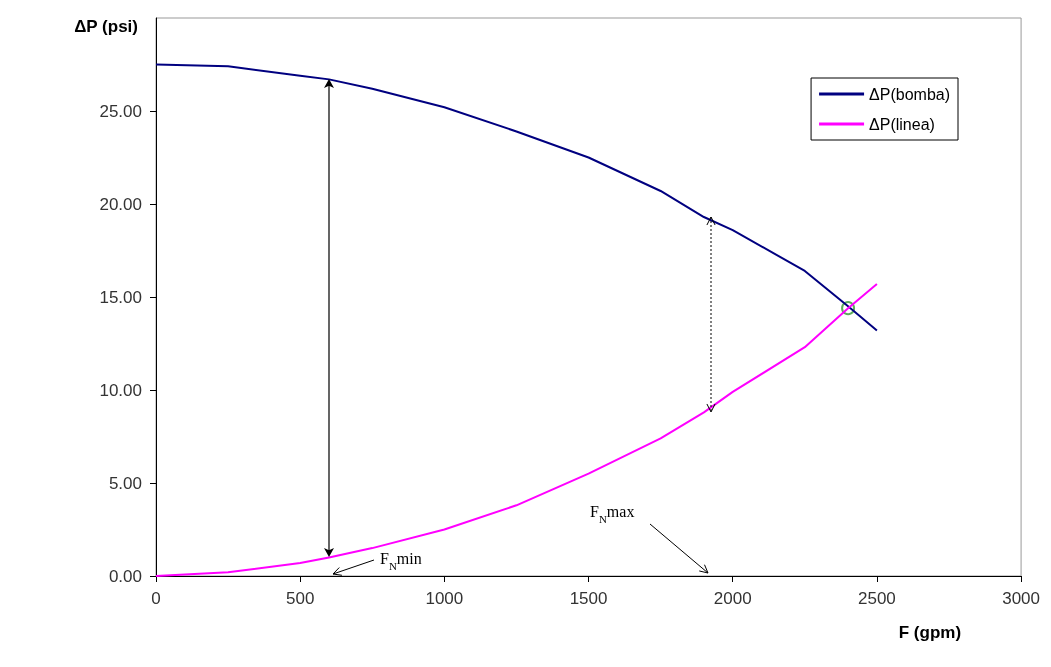 This screenshot has height=667, width=1051. Describe the element at coordinates (732, 598) in the screenshot. I see `x-tick-label: 2000` at that location.